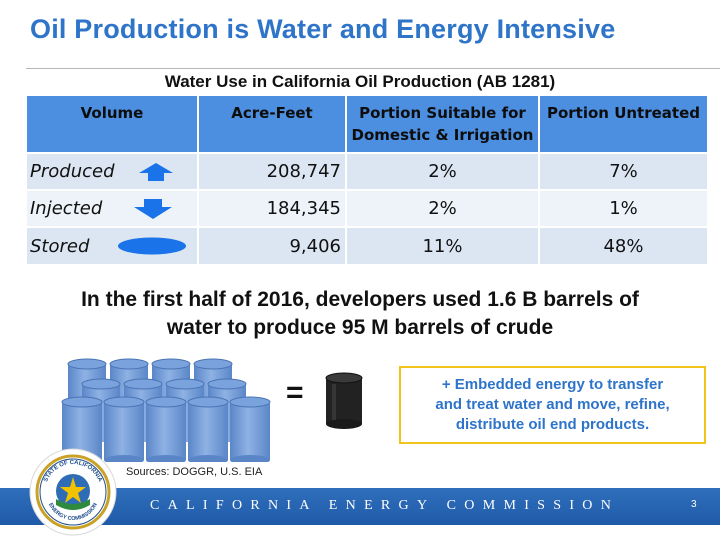  Describe the element at coordinates (552, 424) in the screenshot. I see `note-line3: distribute oil end products.` at that location.